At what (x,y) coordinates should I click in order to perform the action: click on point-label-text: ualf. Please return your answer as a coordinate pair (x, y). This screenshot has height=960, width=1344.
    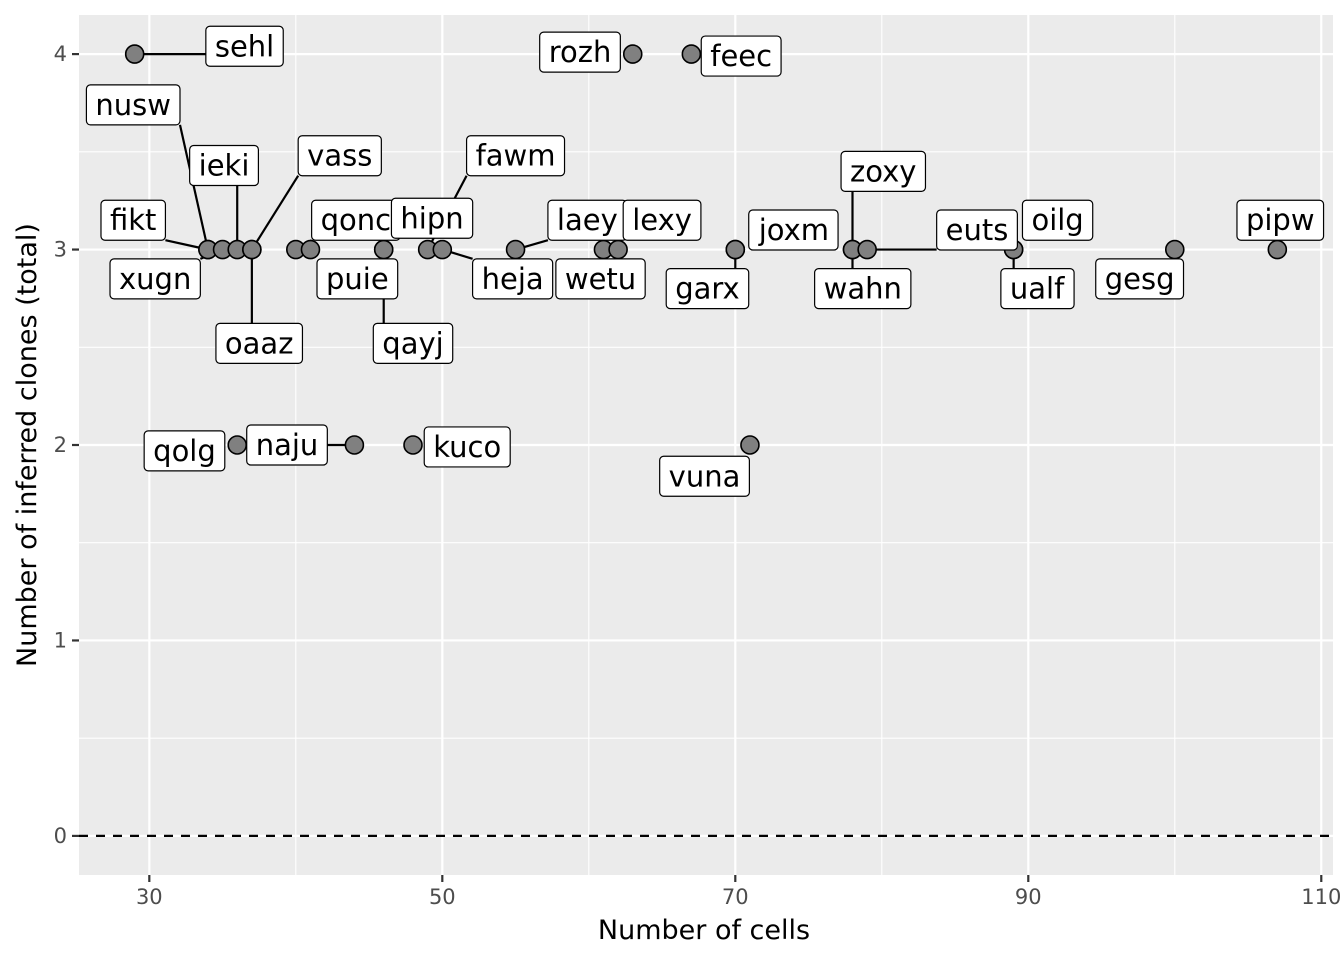
    Looking at the image, I should click on (1037, 289).